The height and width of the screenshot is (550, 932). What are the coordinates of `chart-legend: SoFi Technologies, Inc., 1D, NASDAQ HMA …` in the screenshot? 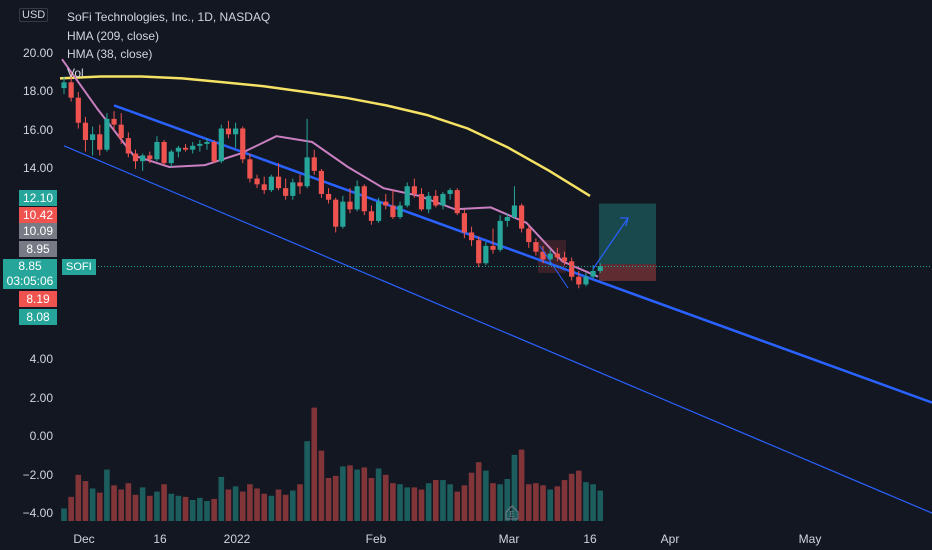 It's located at (168, 45).